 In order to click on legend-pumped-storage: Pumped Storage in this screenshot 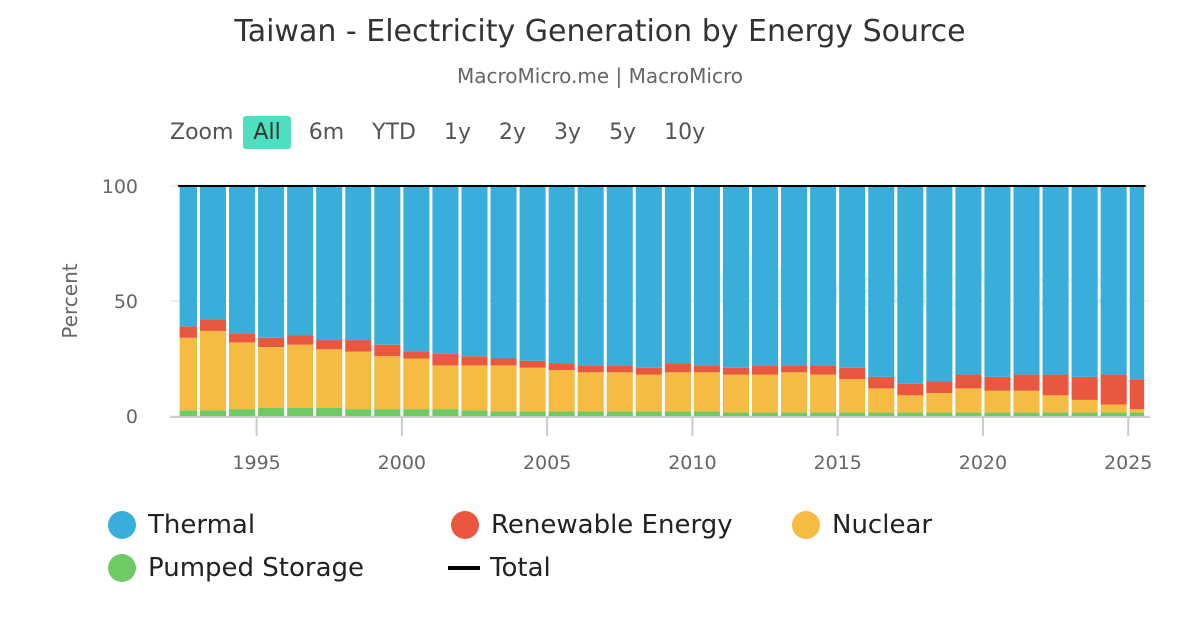, I will do `click(236, 568)`.